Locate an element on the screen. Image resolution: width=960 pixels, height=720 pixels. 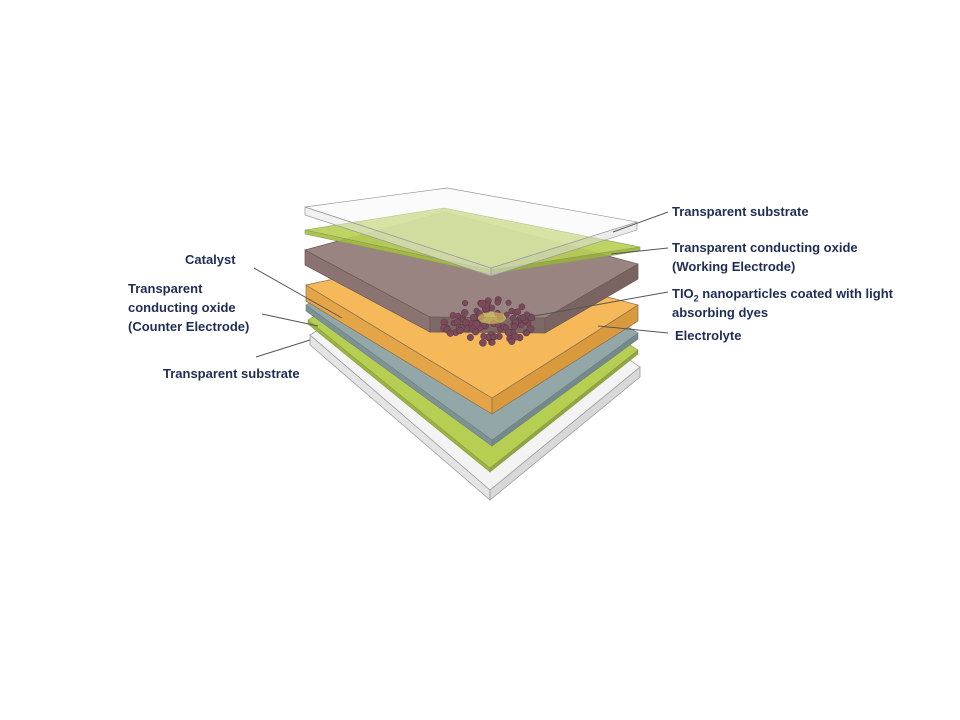
tio2-nanoparticles is located at coordinates (488, 321).